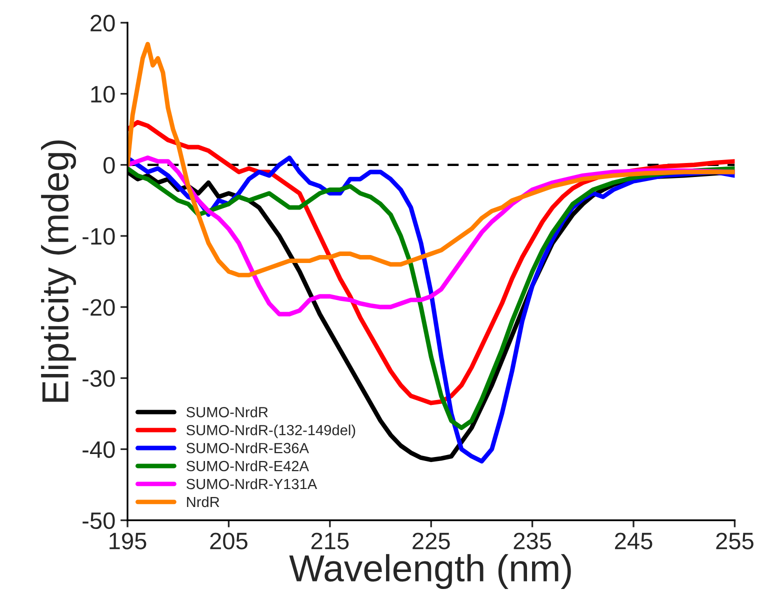 This screenshot has height=598, width=759. Describe the element at coordinates (633, 541) in the screenshot. I see `x-tick-label: 245` at that location.